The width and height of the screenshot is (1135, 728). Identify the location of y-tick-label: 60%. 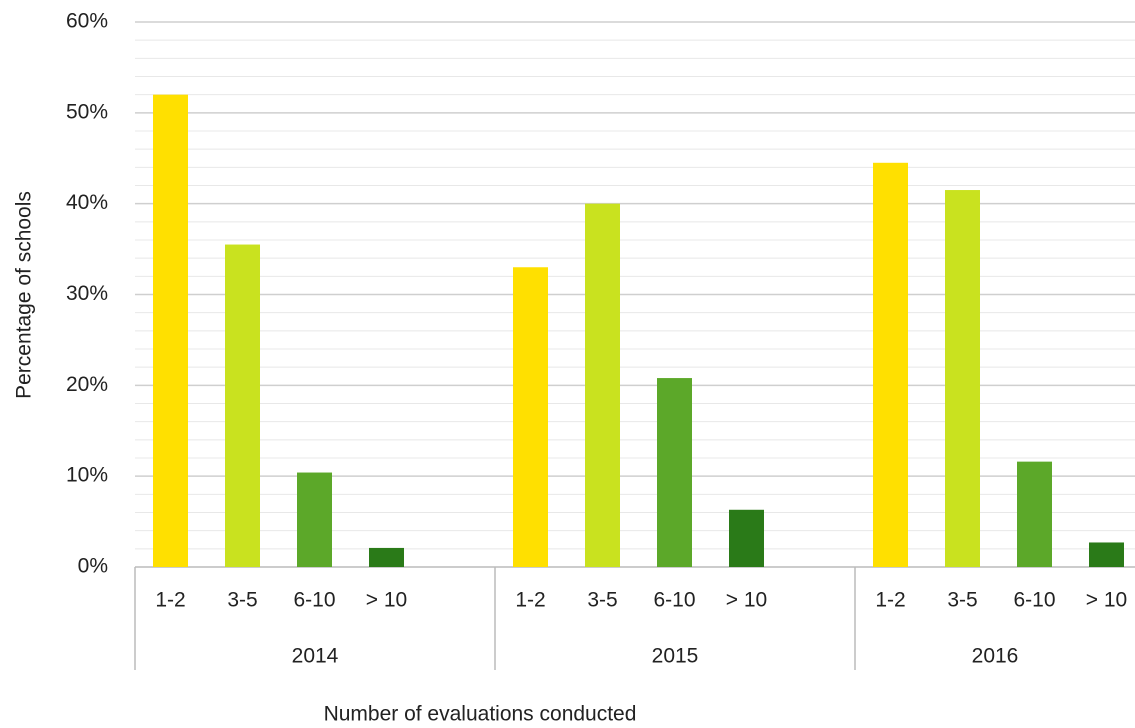
(87, 21).